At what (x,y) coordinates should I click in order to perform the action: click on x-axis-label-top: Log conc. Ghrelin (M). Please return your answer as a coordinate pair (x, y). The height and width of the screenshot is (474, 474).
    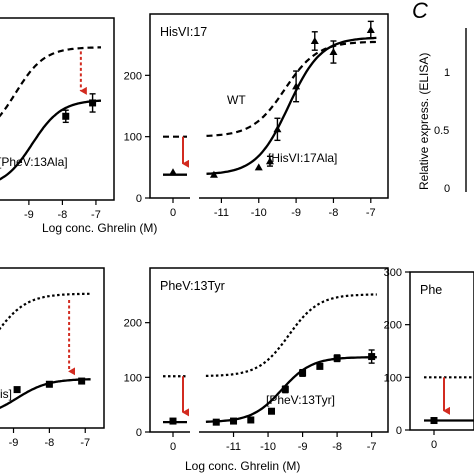
    Looking at the image, I should click on (99, 228).